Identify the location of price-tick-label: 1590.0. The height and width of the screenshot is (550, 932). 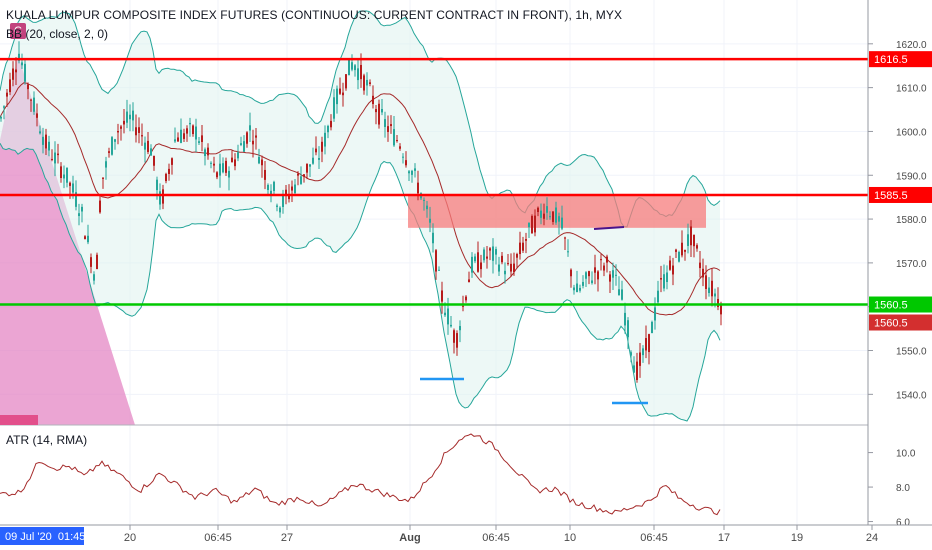
(911, 176).